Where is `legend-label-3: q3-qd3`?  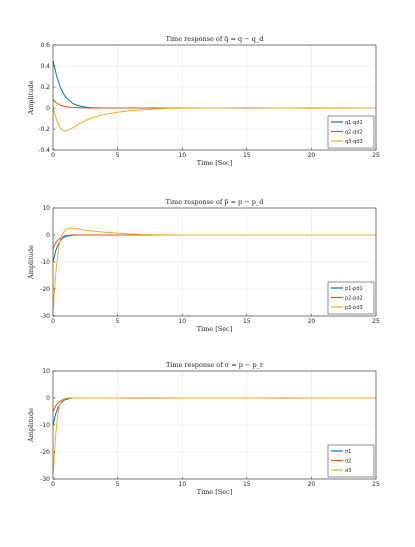 legend-label-3: q3-qd3 is located at coordinates (354, 142).